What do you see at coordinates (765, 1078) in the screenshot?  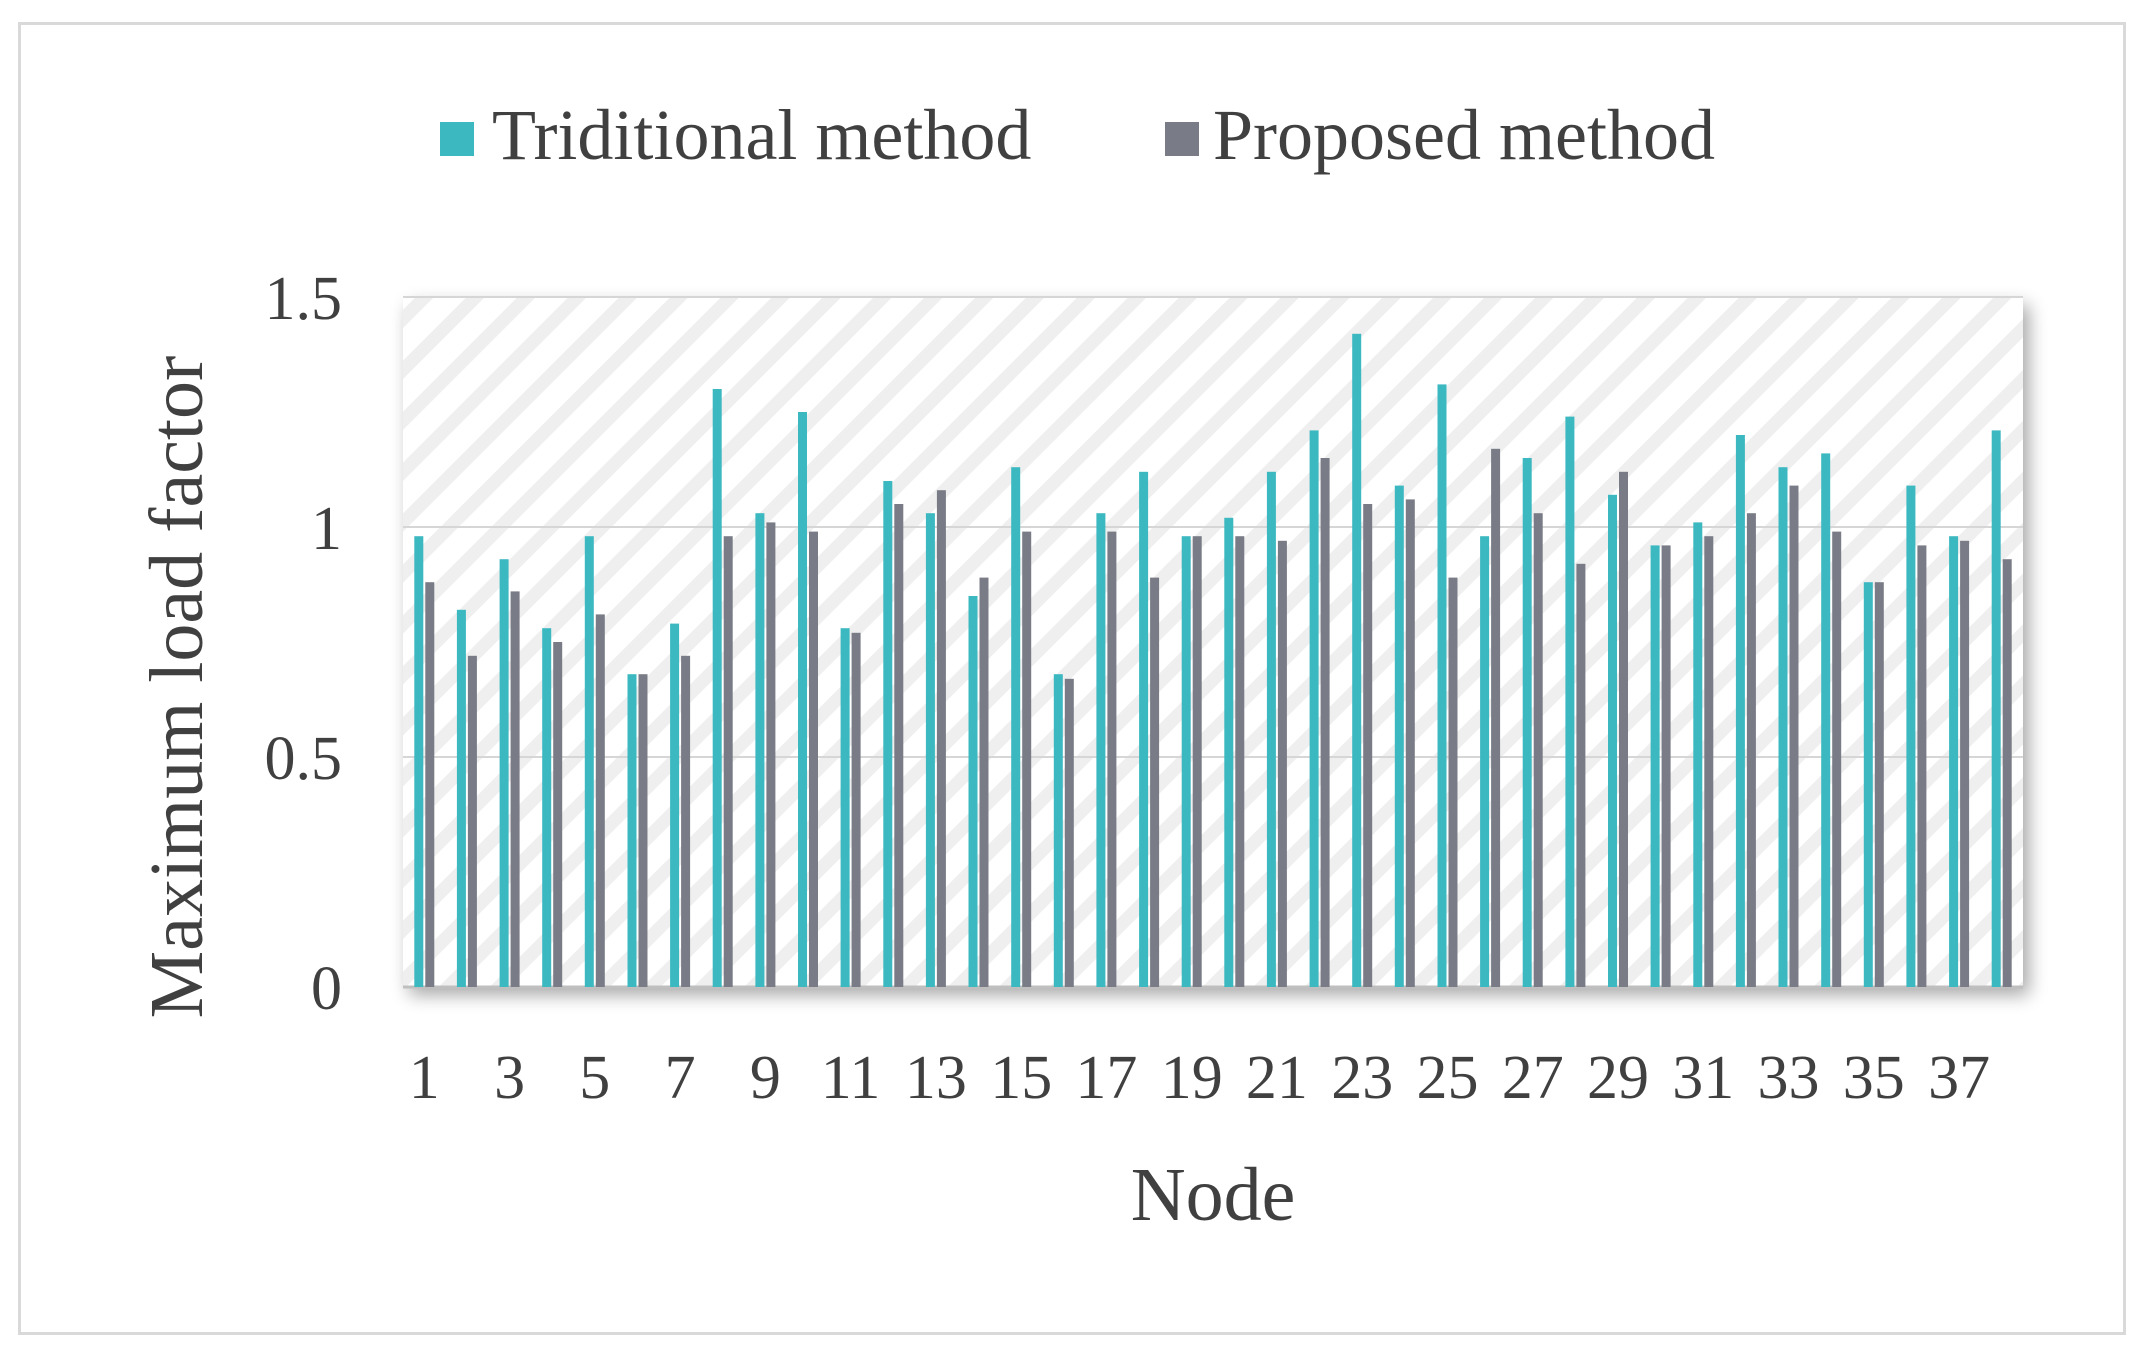 I see `x-tick-label: 9` at bounding box center [765, 1078].